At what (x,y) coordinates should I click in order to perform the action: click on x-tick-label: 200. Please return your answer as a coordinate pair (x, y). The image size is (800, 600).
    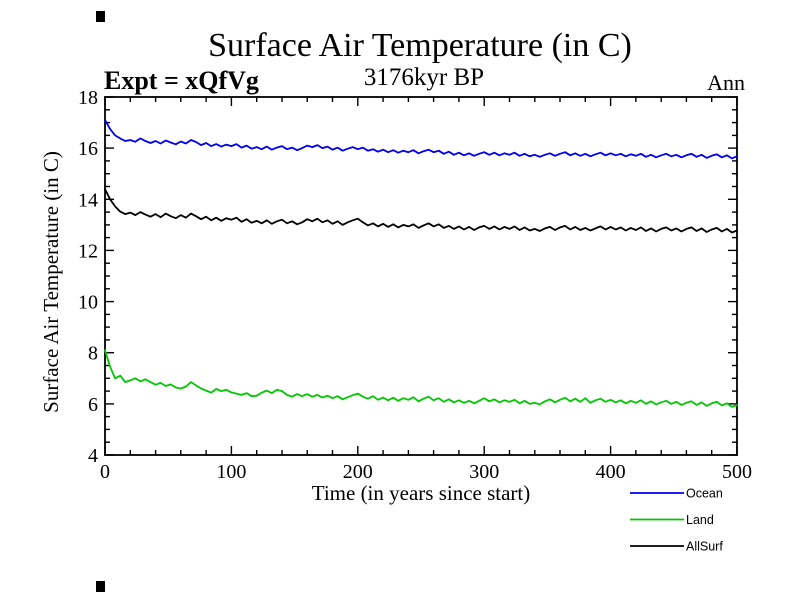
    Looking at the image, I should click on (358, 472).